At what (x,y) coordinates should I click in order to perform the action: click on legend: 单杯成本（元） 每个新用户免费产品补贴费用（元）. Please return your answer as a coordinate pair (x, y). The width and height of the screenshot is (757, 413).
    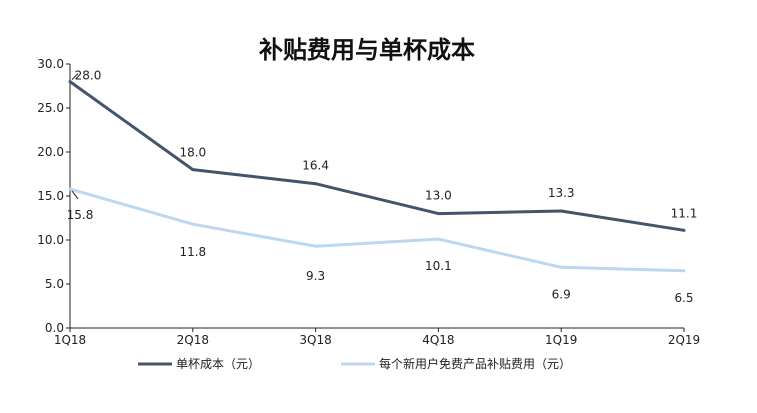
    Looking at the image, I should click on (354, 363).